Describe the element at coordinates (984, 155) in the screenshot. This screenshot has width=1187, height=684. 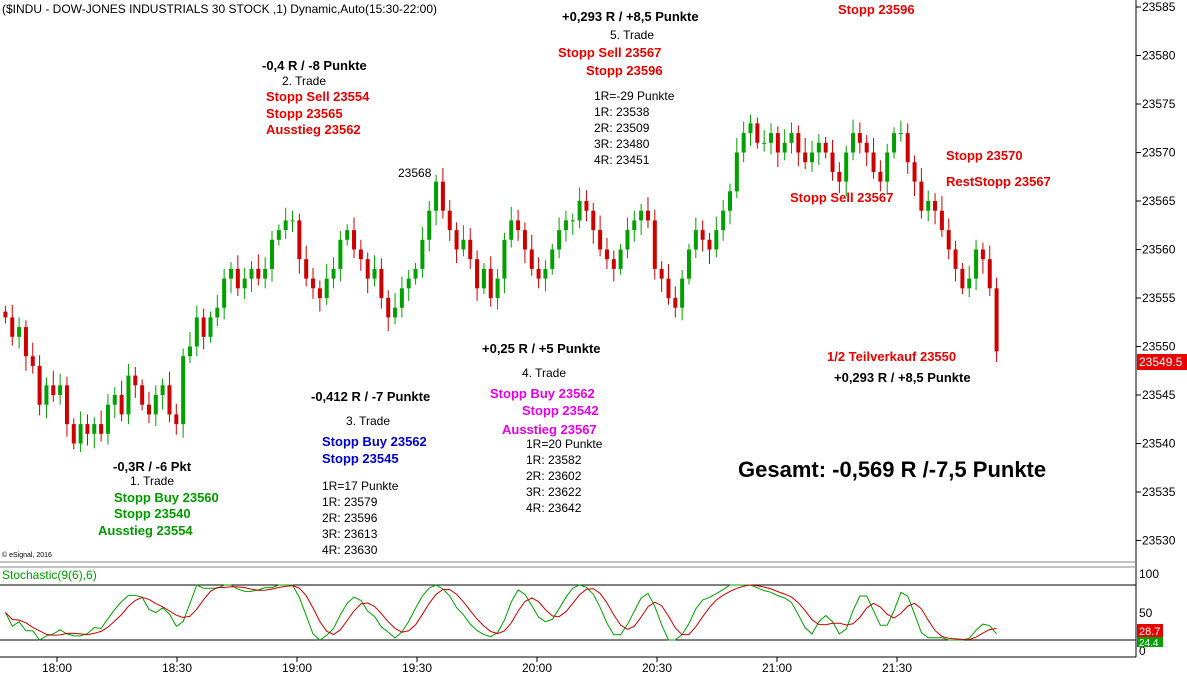
I see `right-stop: Stopp 23570` at that location.